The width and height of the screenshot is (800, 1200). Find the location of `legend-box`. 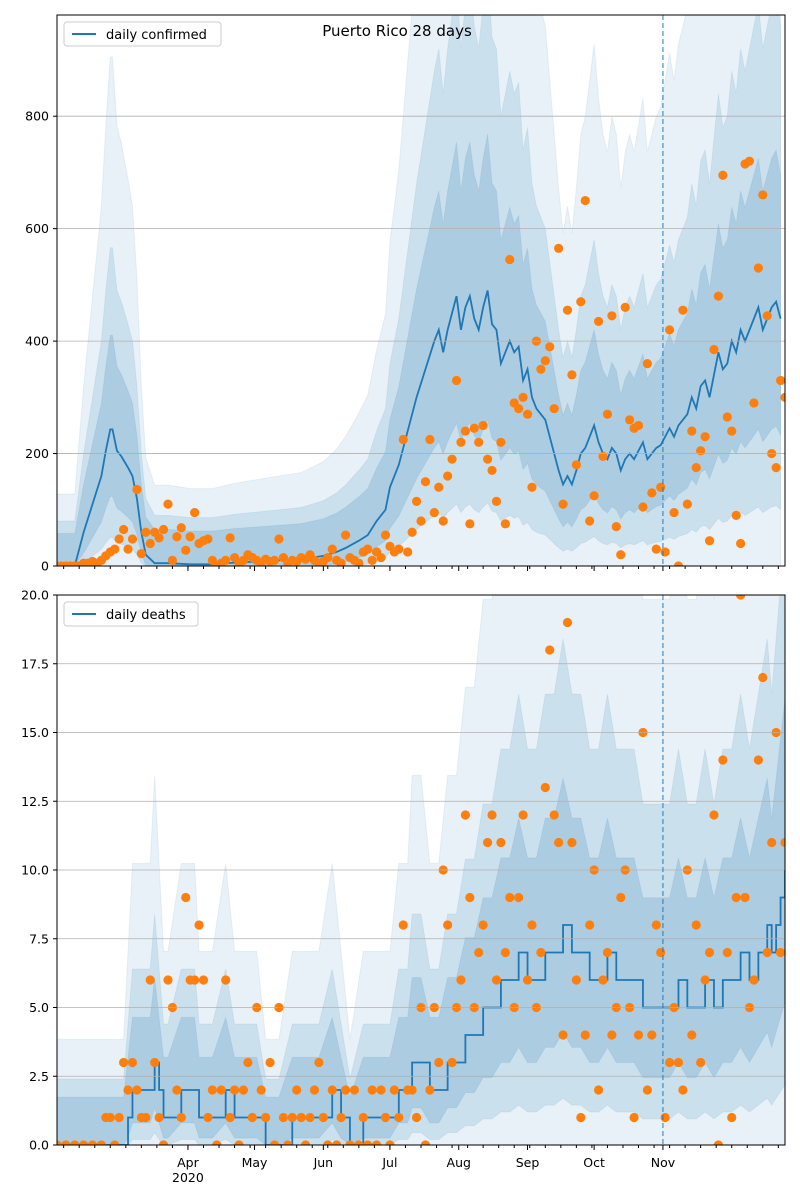

legend-box is located at coordinates (142, 34).